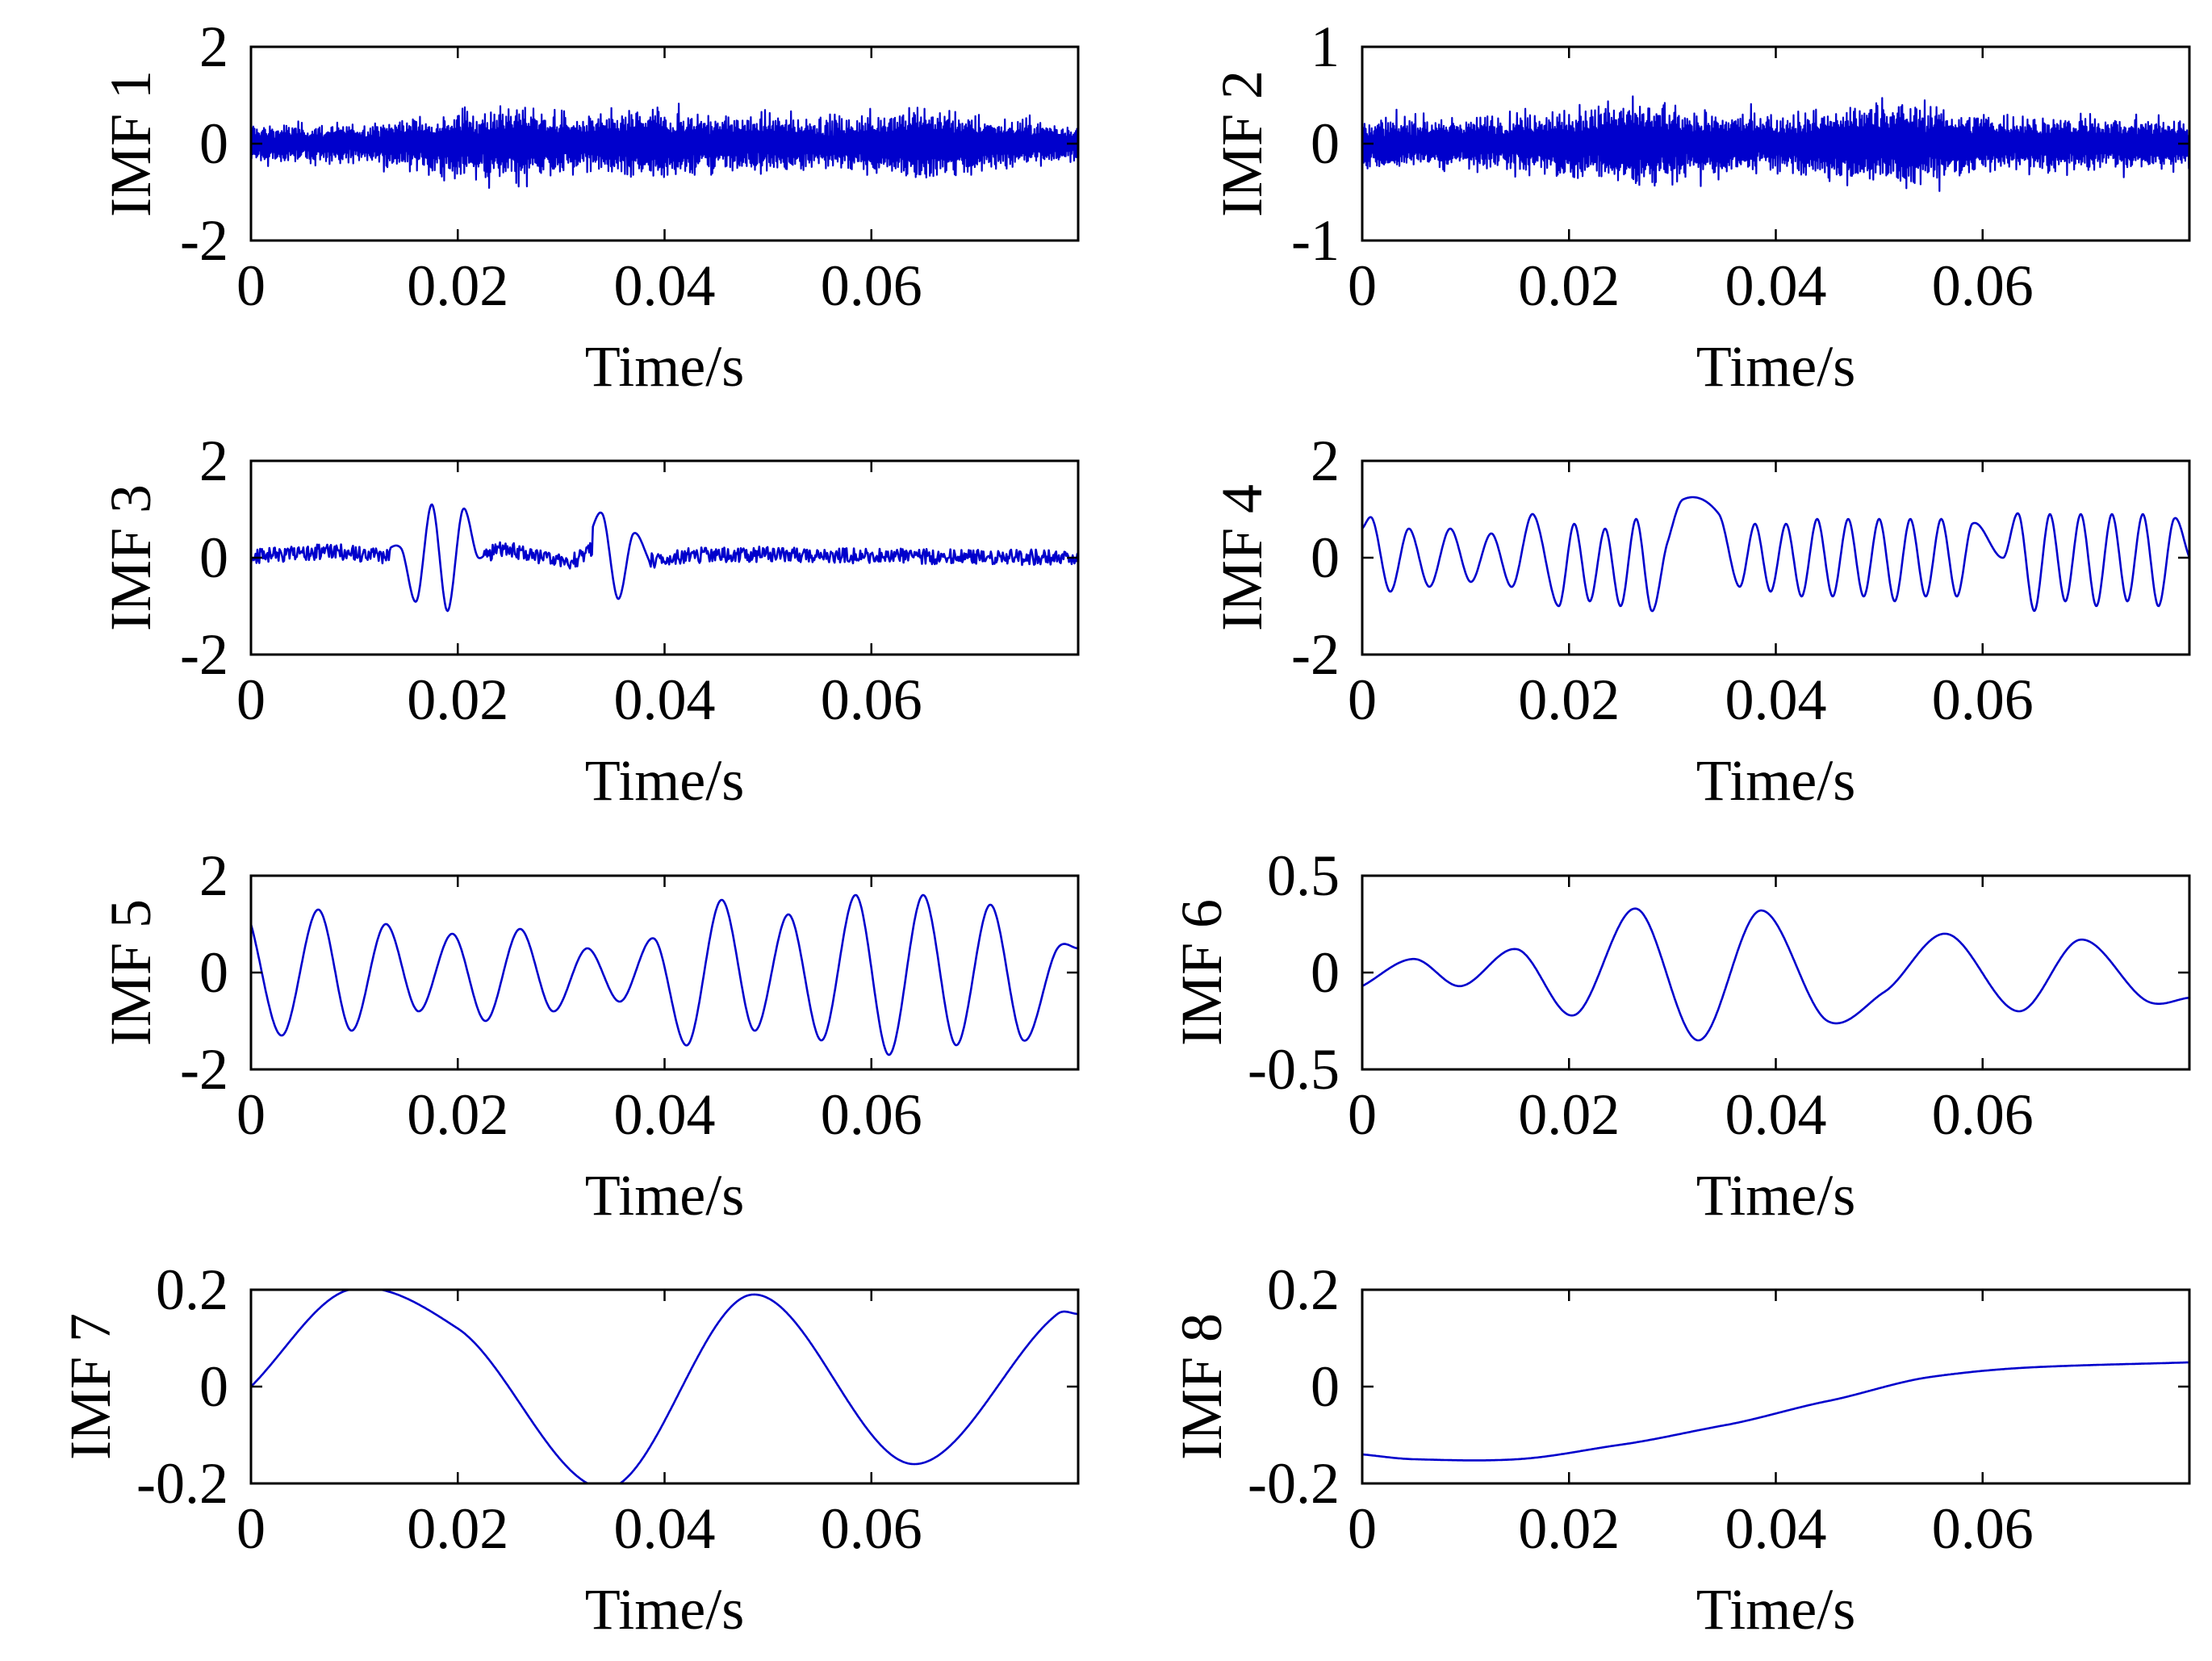 This screenshot has height=1661, width=2212. What do you see at coordinates (1201, 973) in the screenshot?
I see `y-axis-label: IMF 6` at bounding box center [1201, 973].